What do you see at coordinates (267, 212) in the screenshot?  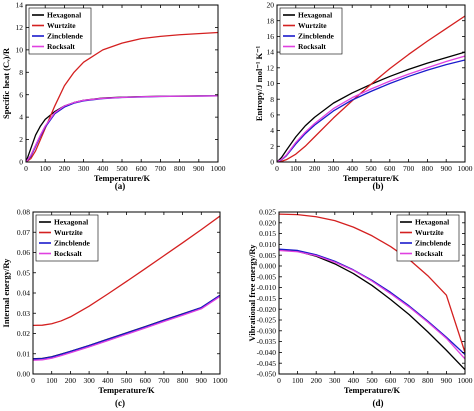 I see `y-tick-label: 0.025` at bounding box center [267, 212].